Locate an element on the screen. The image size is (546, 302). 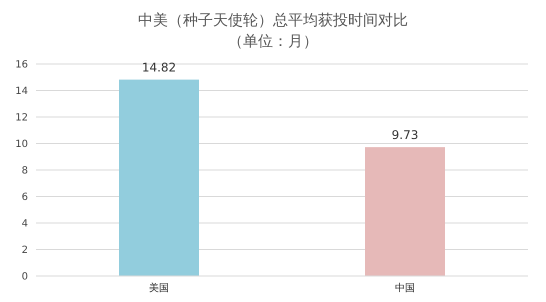
x-tick-label: 美国 is located at coordinates (159, 288).